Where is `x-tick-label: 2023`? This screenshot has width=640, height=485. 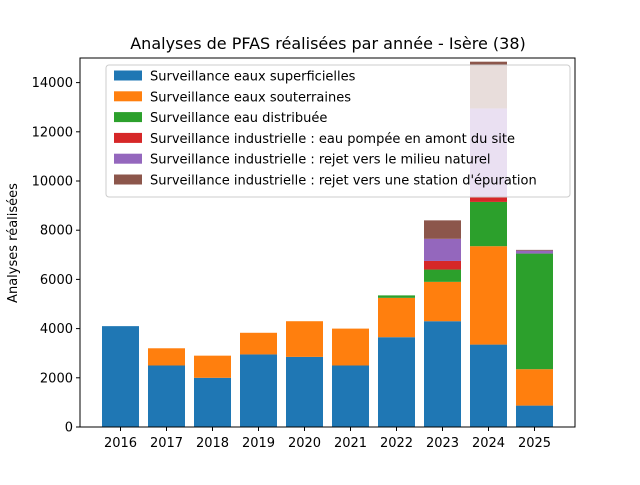 x-tick-label: 2023 is located at coordinates (442, 443).